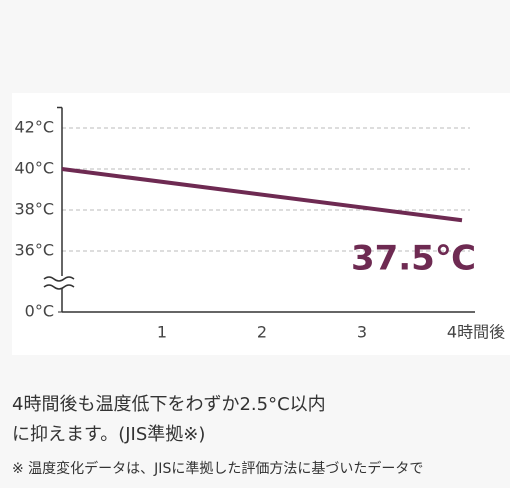  Describe the element at coordinates (162, 332) in the screenshot. I see `x-tick-label: 1` at that location.